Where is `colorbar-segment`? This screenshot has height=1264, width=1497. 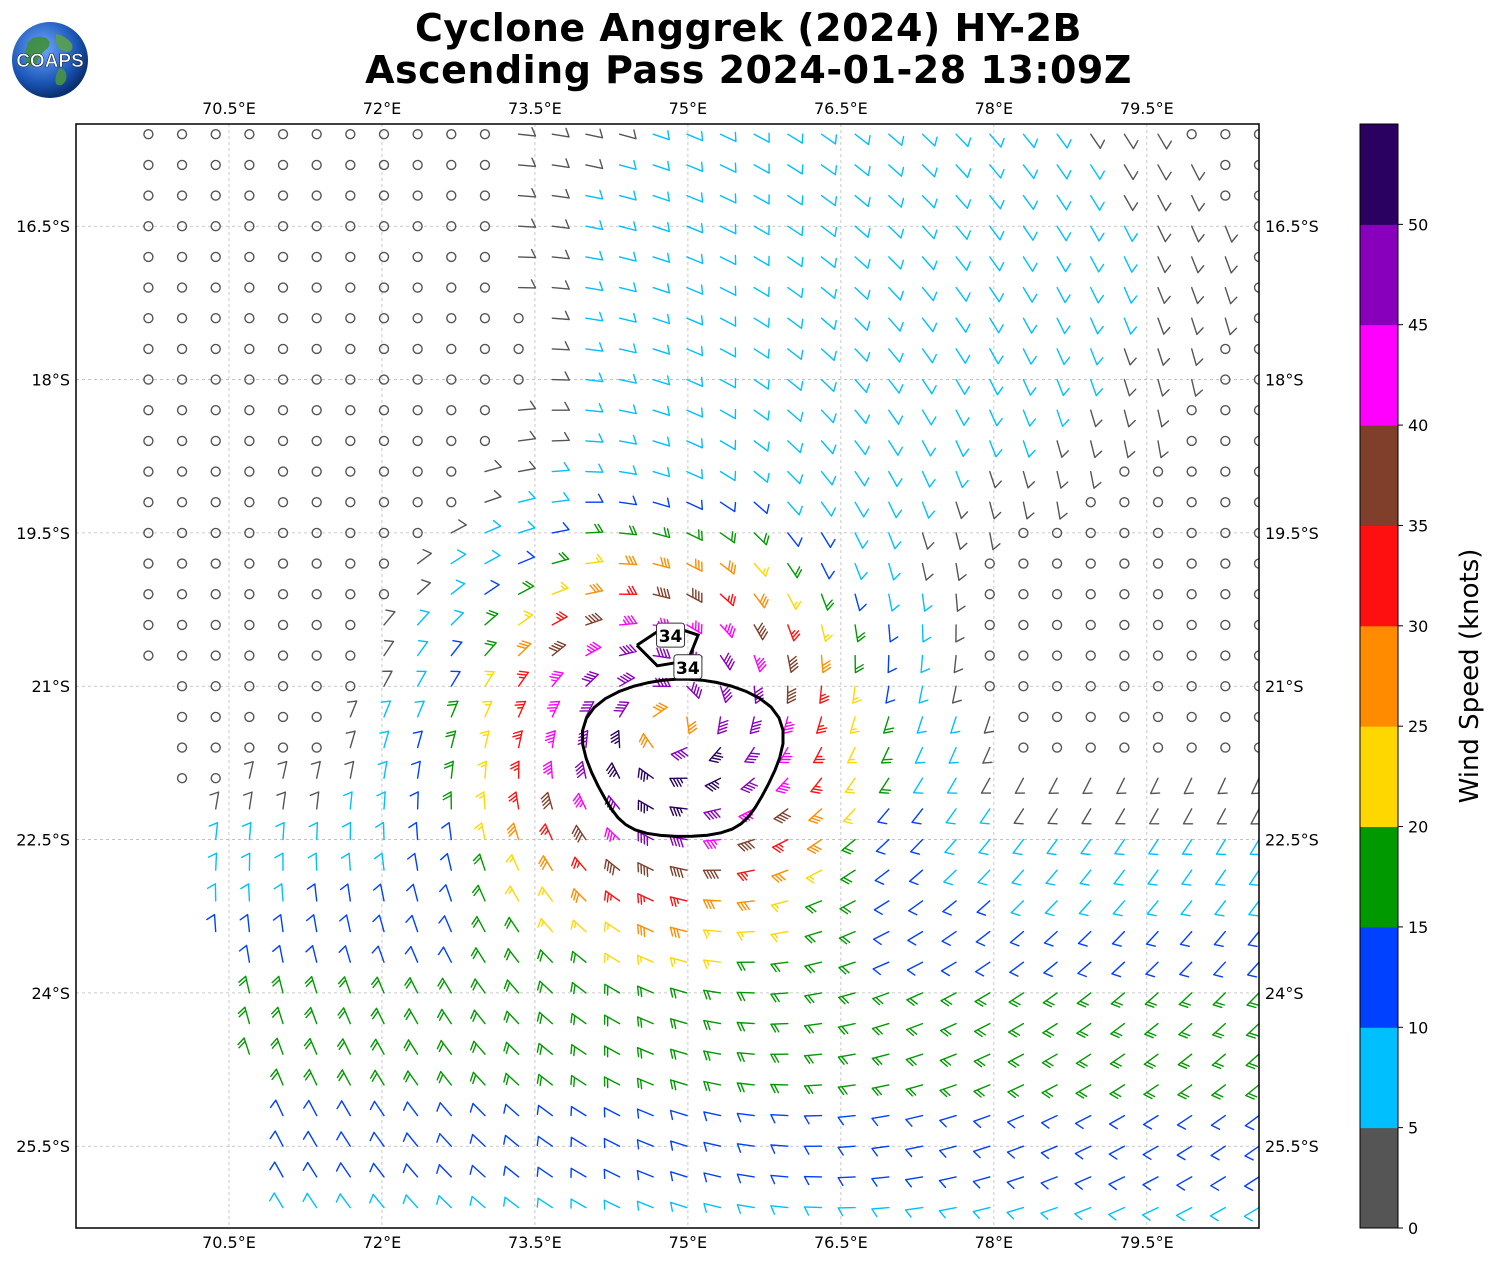 colorbar-segment is located at coordinates (1379, 676).